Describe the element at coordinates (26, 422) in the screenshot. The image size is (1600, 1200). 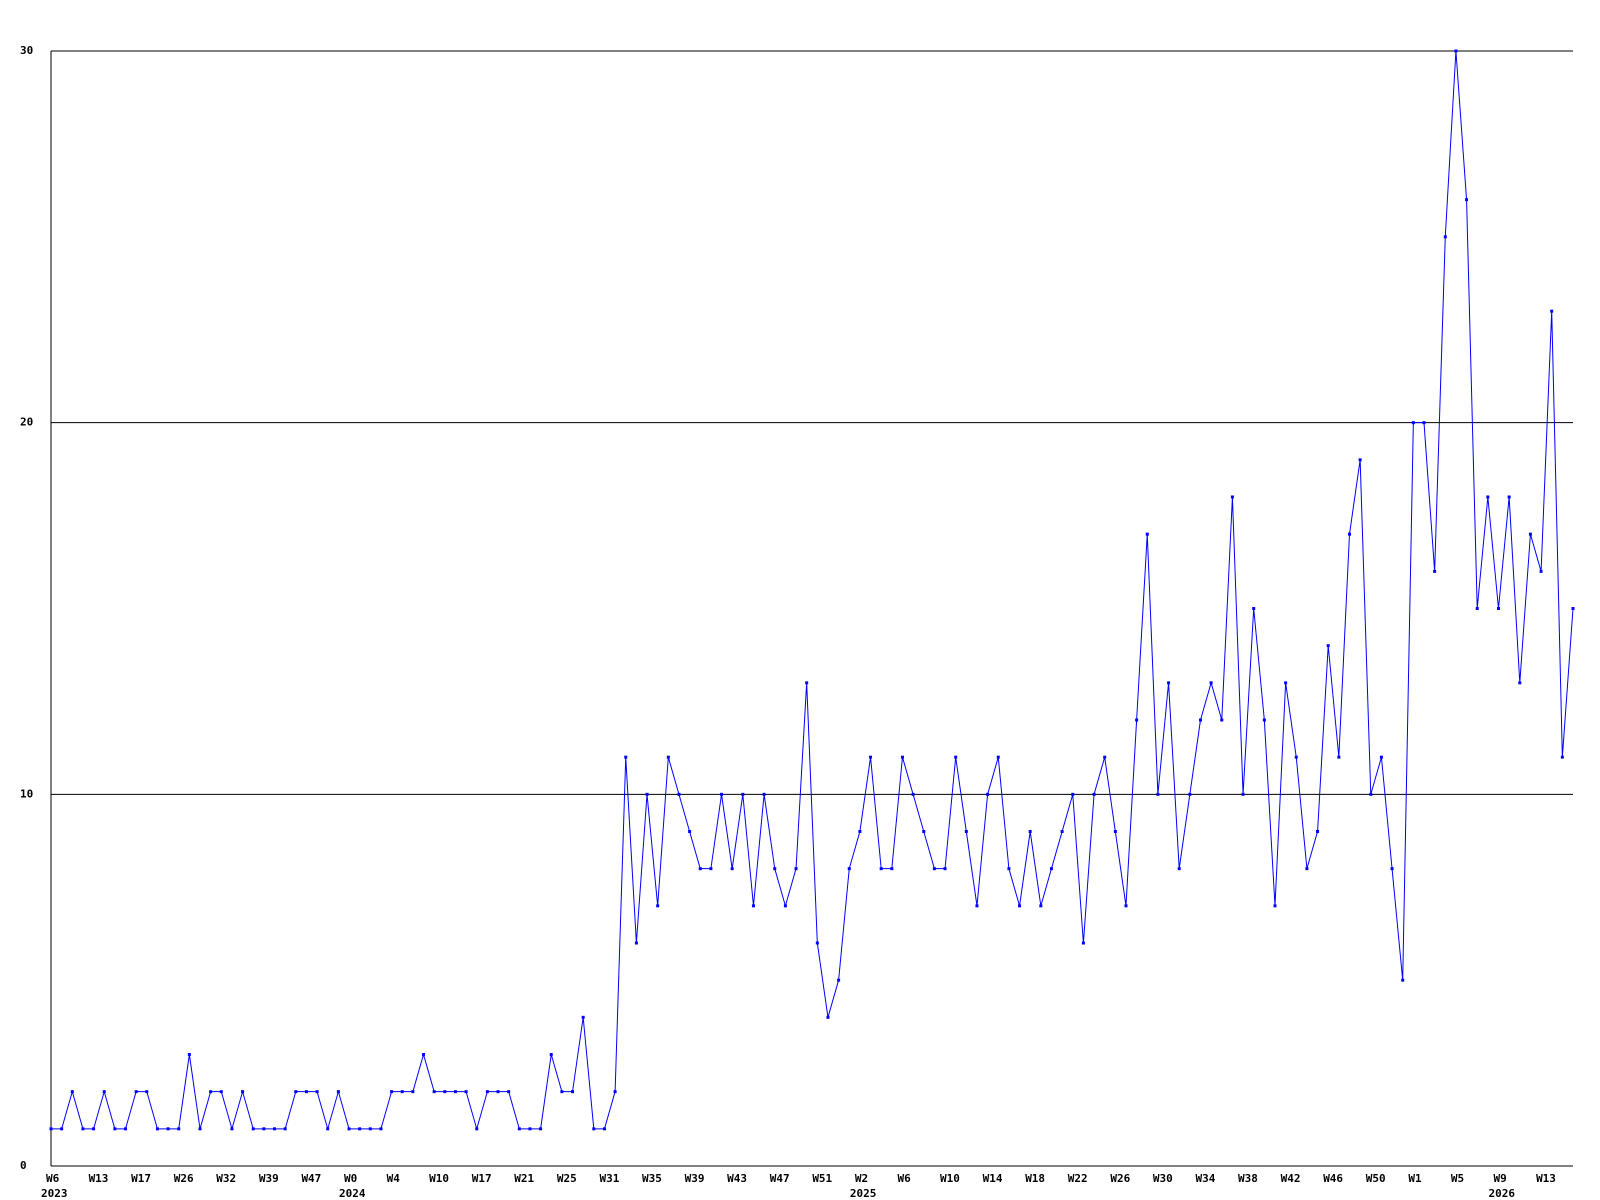
I see `y-tick-label: 20` at that location.